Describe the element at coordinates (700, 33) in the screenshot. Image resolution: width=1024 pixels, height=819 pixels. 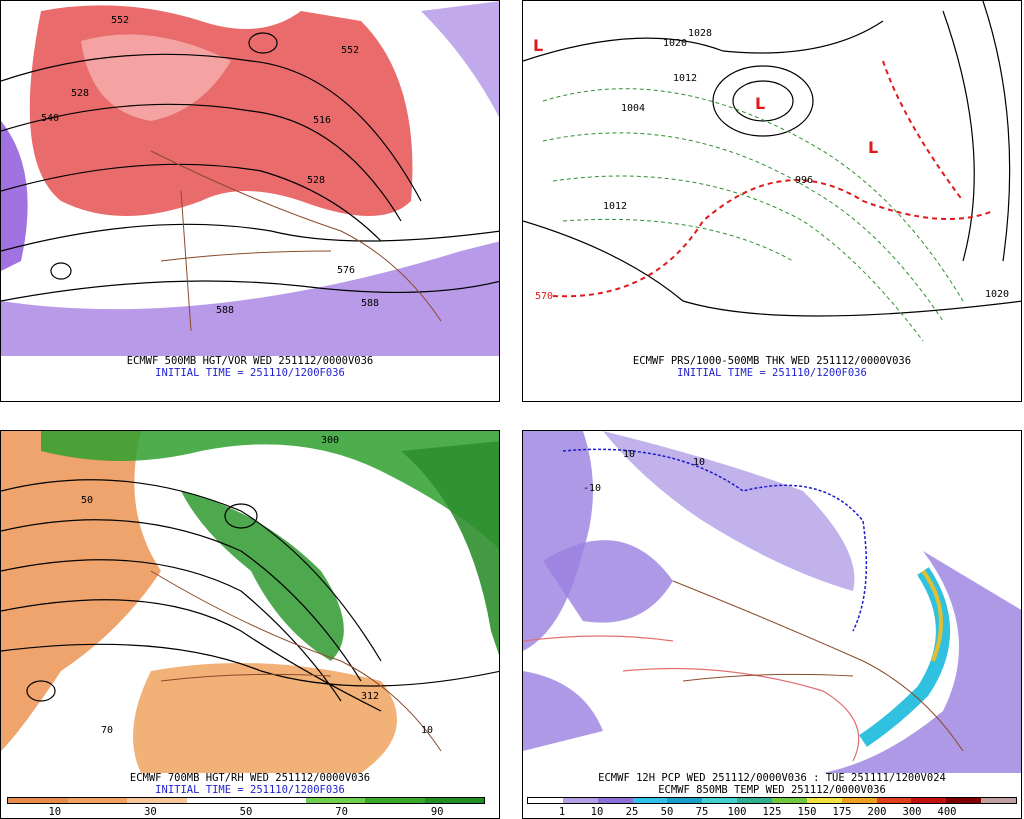
I see `isobar-label: 1028` at that location.